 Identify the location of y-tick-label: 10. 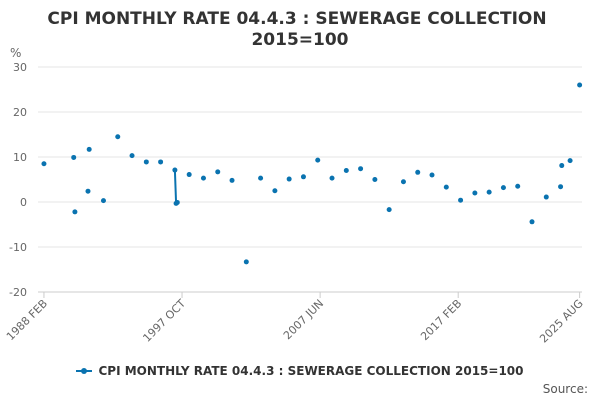
(20, 157).